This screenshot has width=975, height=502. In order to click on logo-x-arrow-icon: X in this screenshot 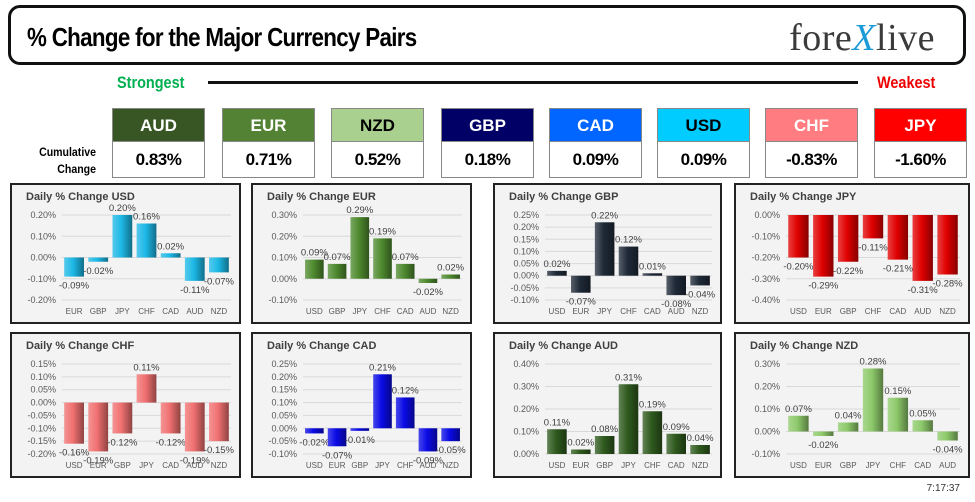, I will do `click(864, 38)`.